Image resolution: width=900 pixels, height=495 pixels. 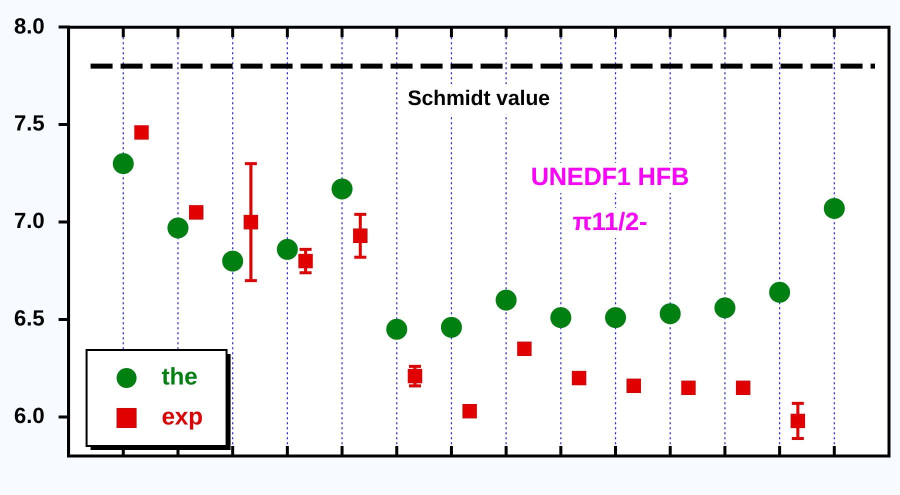 I want to click on y-tick-label: 7.5, so click(x=29, y=123).